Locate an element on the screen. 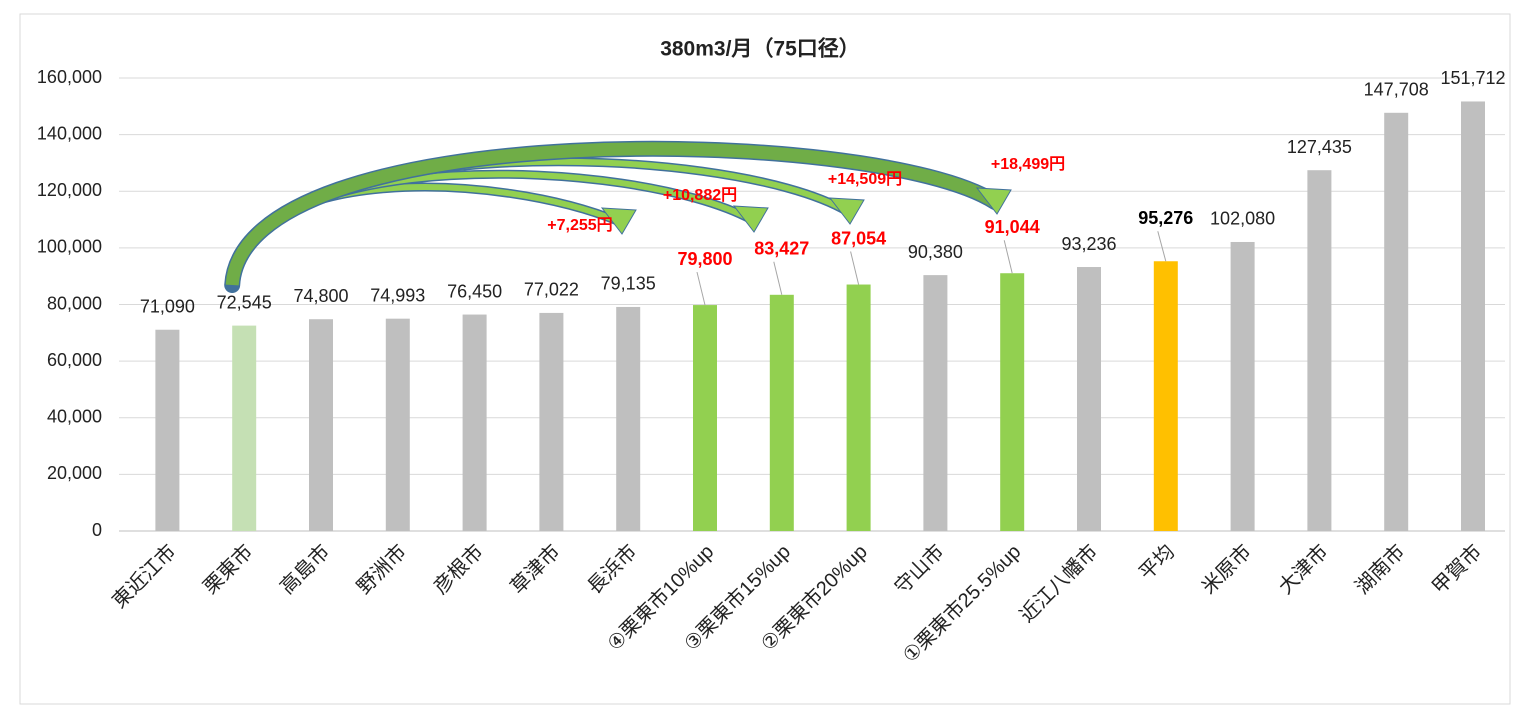 This screenshot has height=710, width=1518. value-label: 74,800 is located at coordinates (320, 296).